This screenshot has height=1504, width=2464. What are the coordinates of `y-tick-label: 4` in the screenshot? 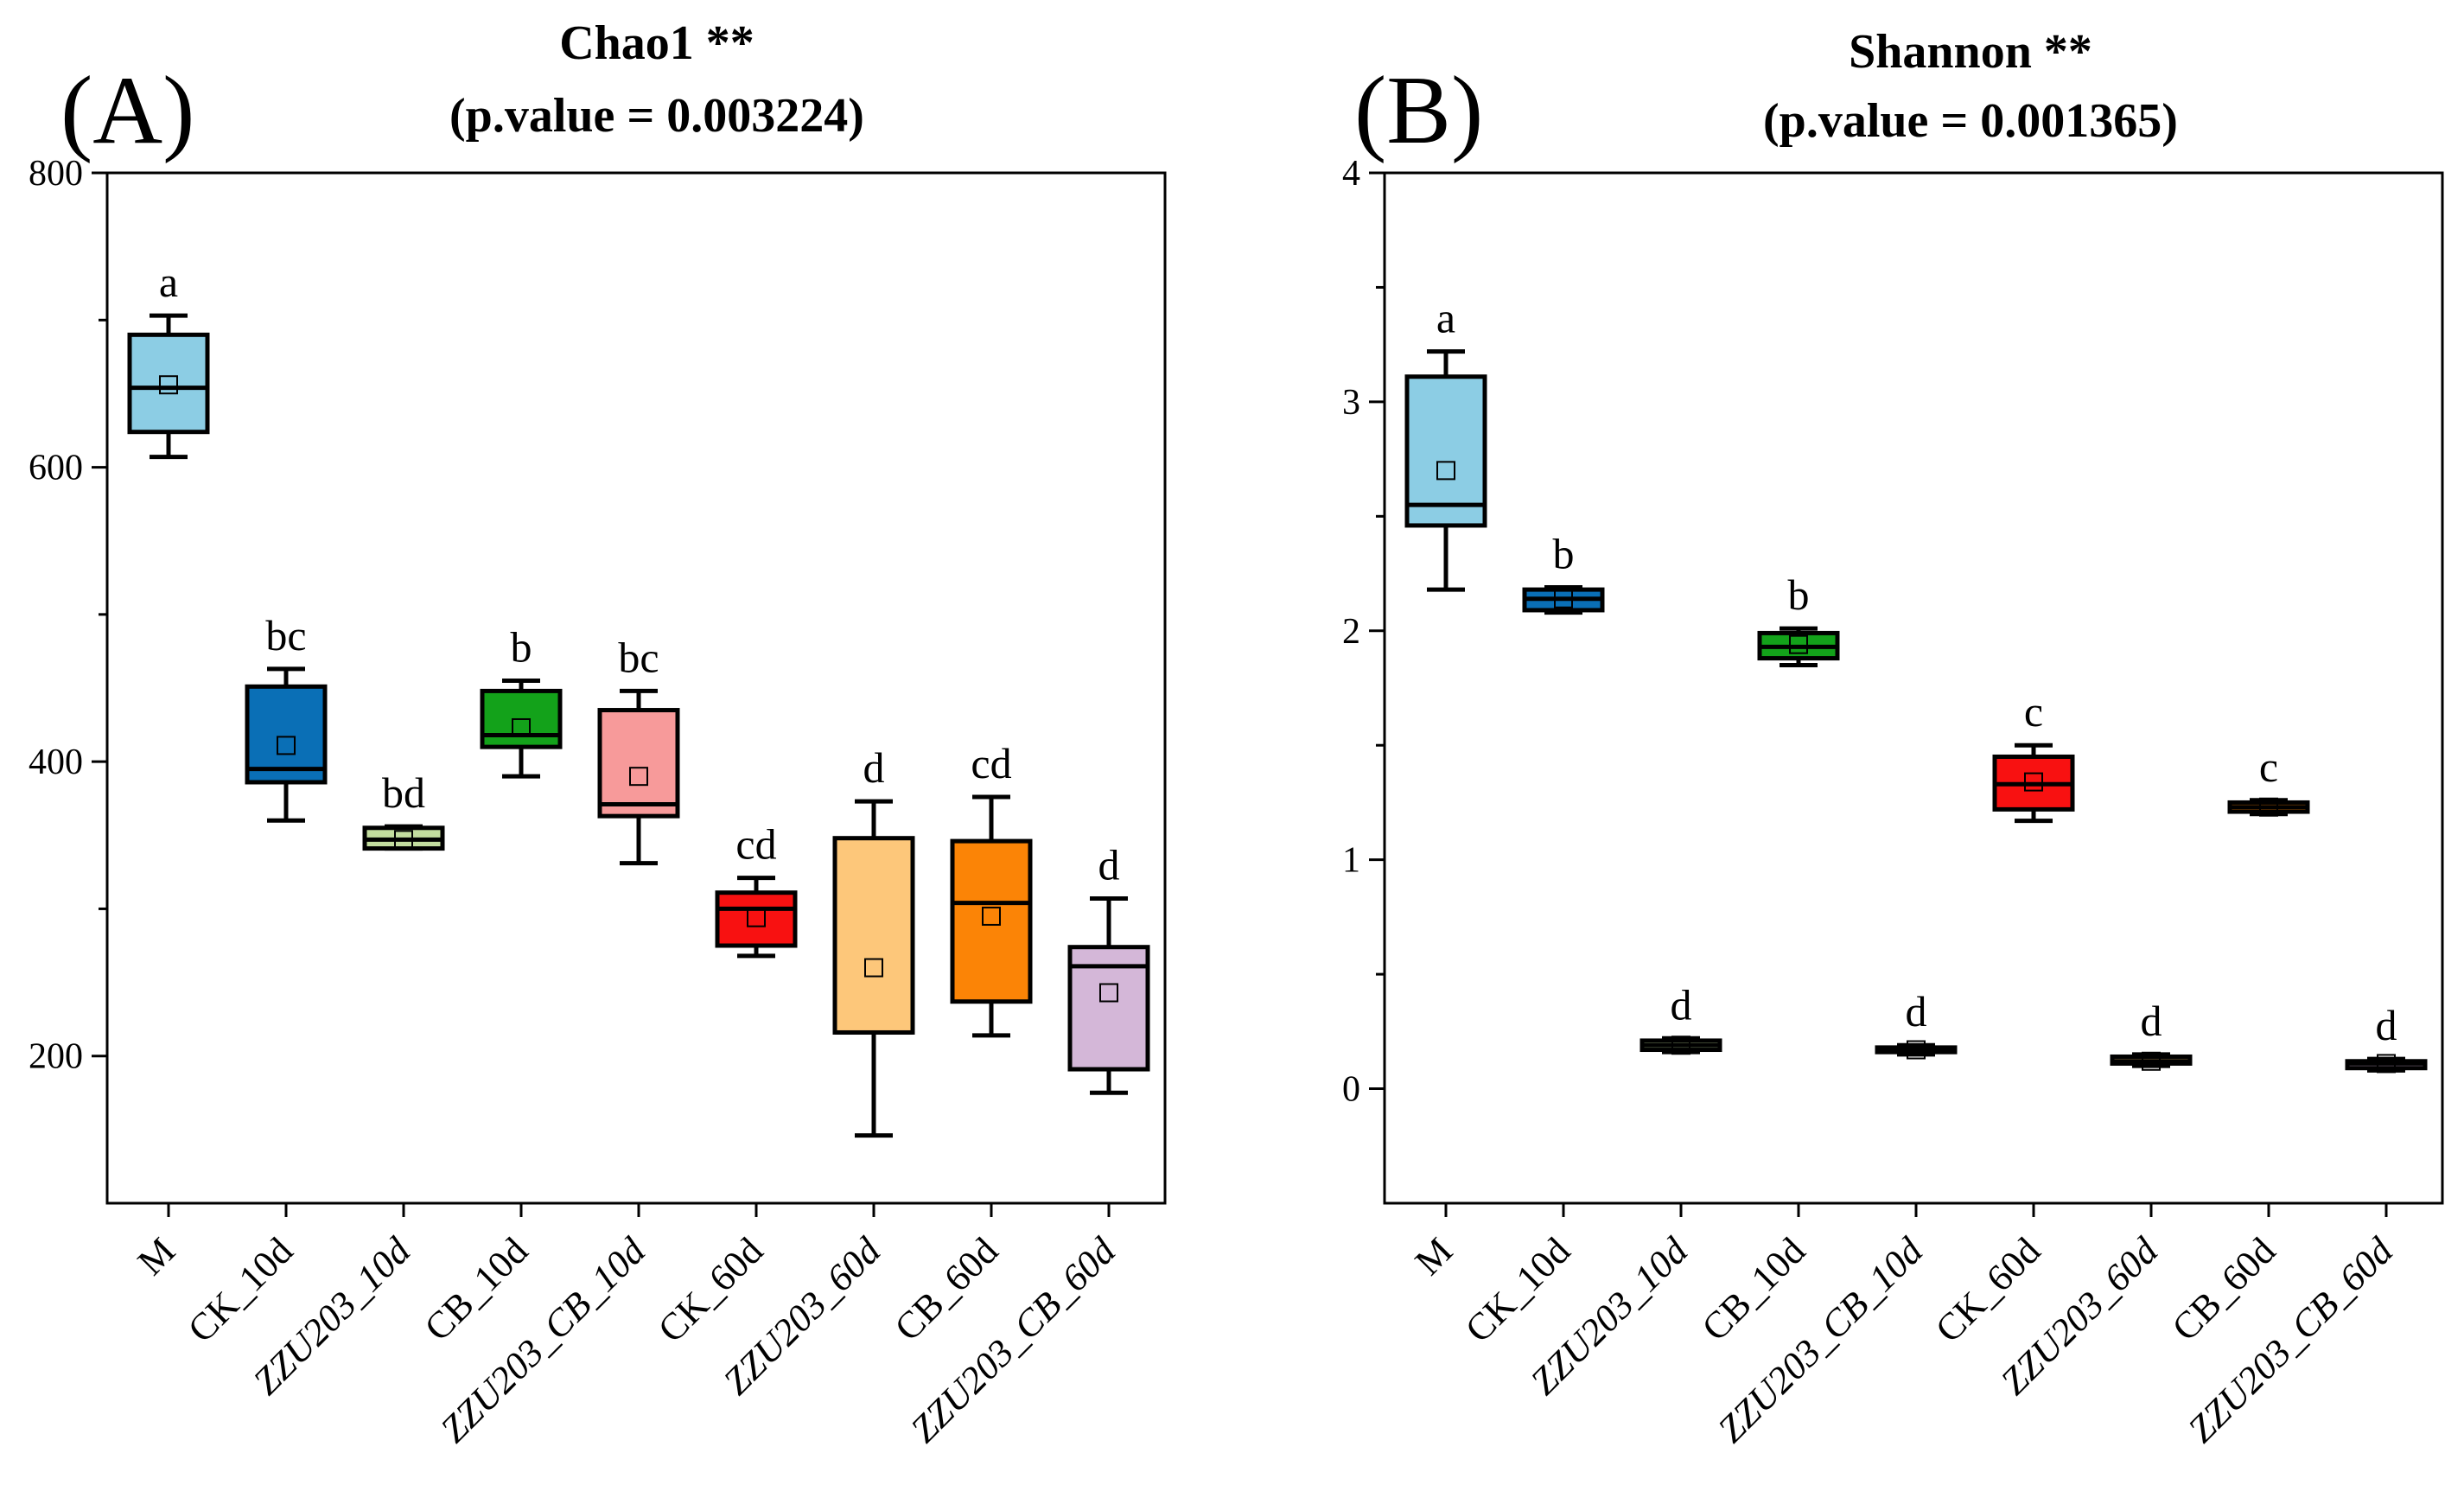 It's located at (1351, 174).